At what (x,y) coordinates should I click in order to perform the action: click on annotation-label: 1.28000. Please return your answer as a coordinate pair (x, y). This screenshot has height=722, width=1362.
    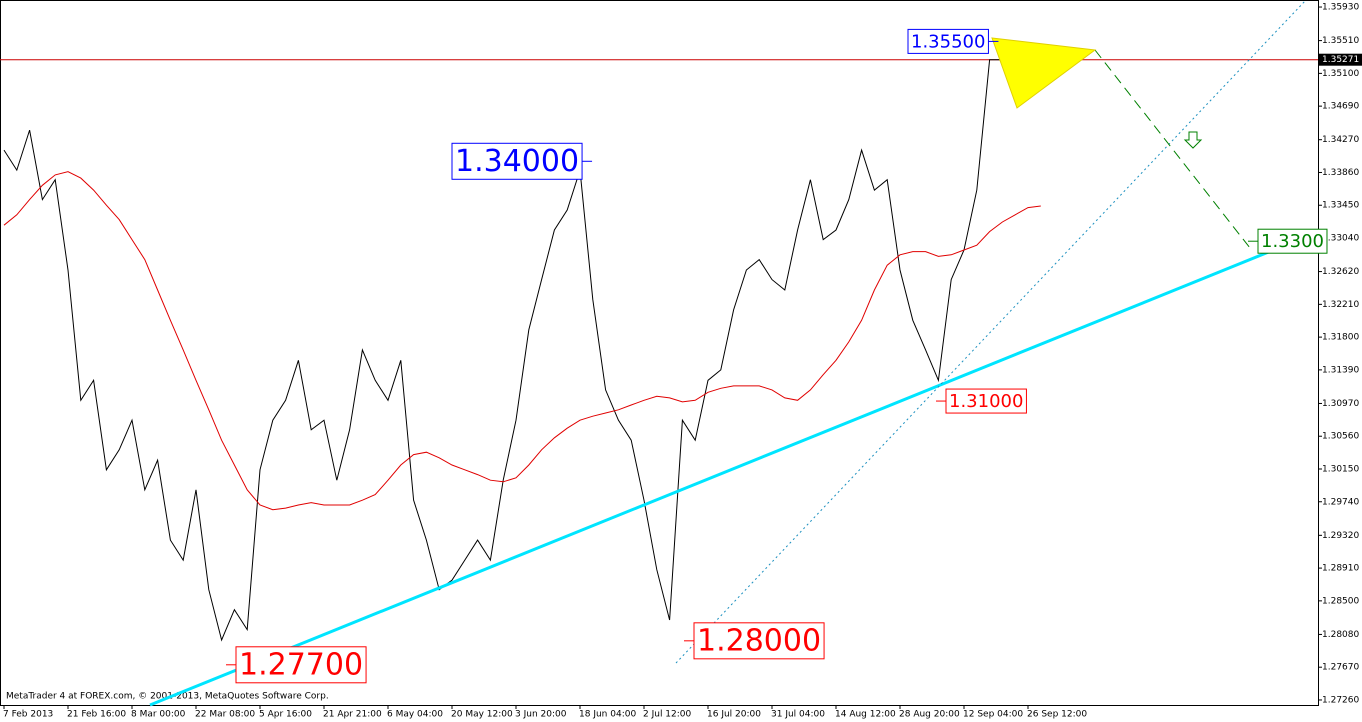
    Looking at the image, I should click on (759, 640).